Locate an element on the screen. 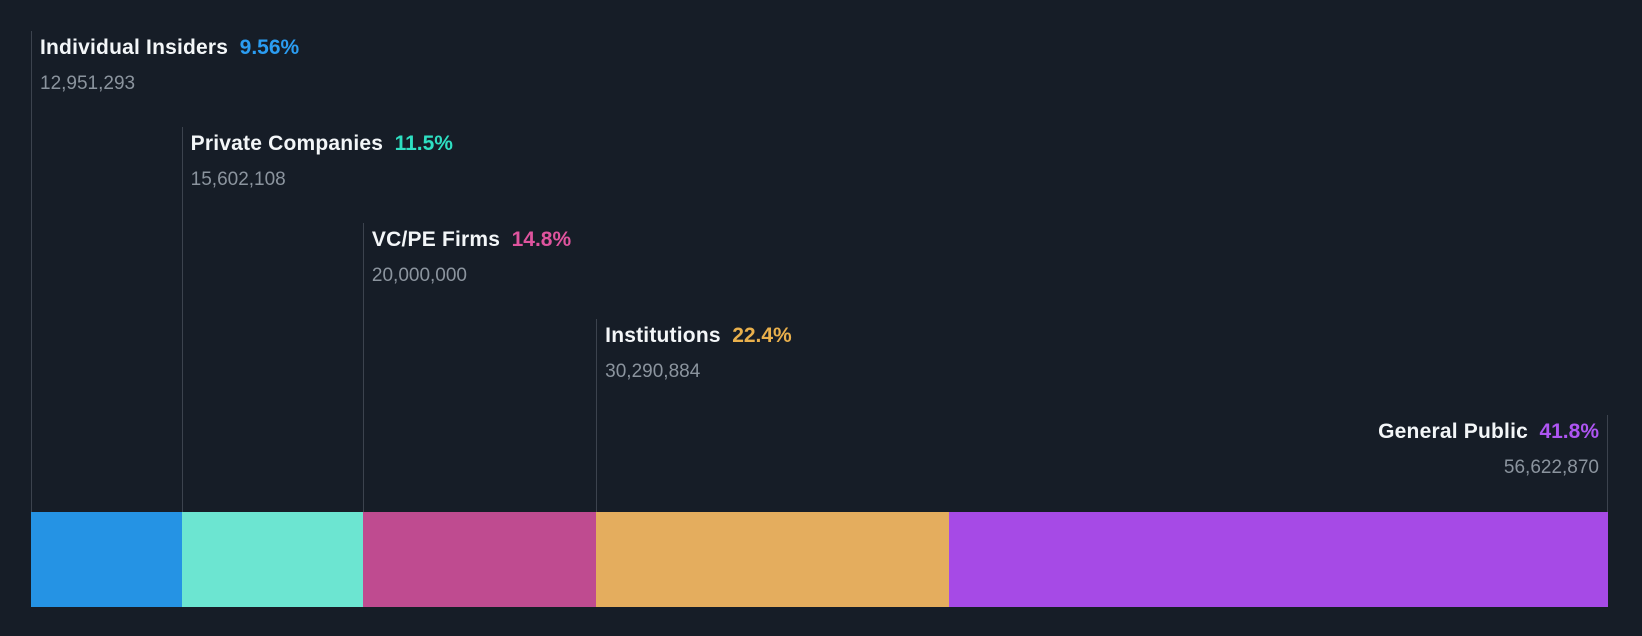 The height and width of the screenshot is (636, 1642). category-name: General Public is located at coordinates (1453, 431).